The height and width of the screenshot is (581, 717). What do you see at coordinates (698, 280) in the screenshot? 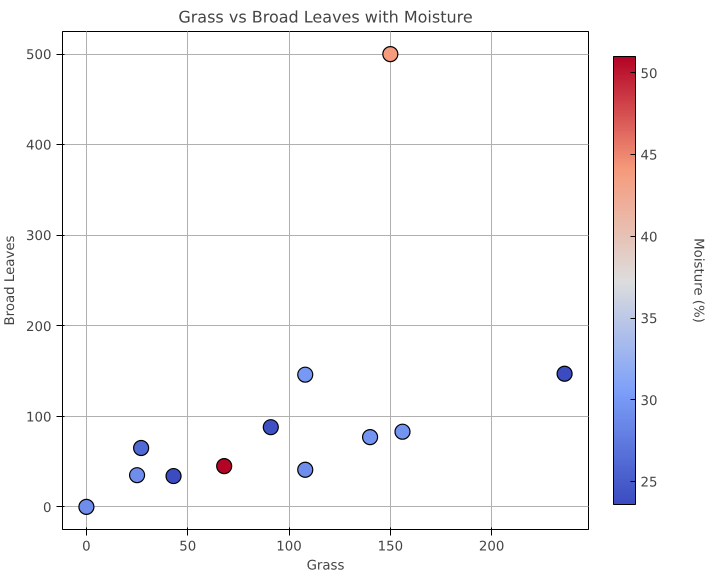
I see `color-bar-title: Moisture (%)` at bounding box center [698, 280].